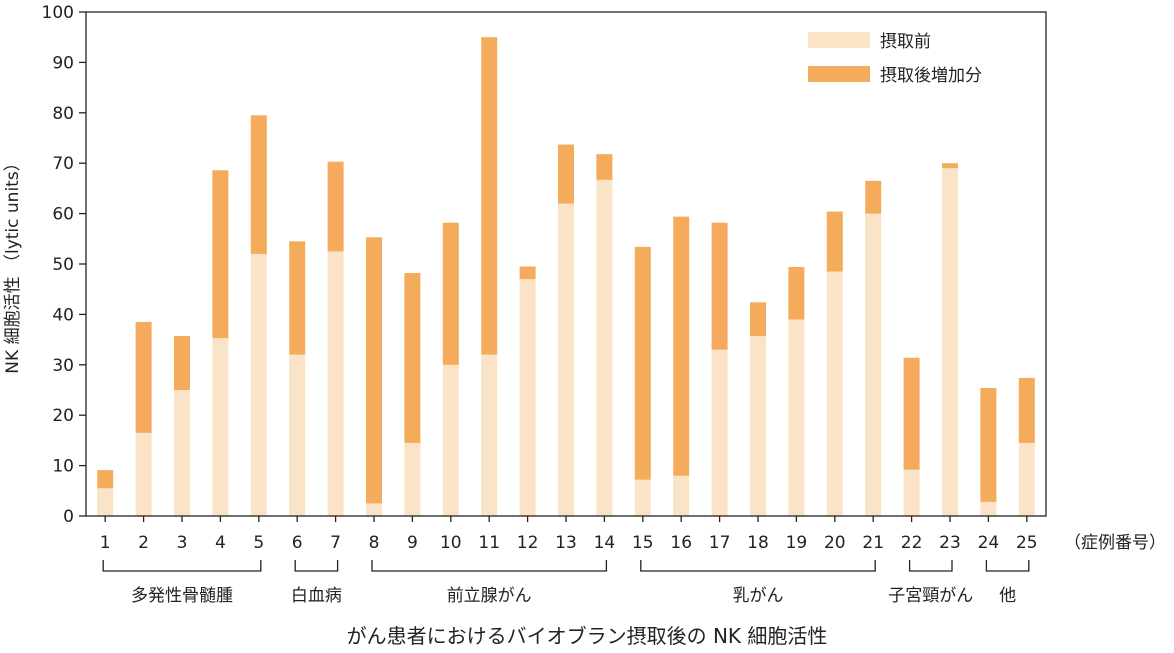  What do you see at coordinates (489, 596) in the screenshot?
I see `group-label: 前立腺がん` at bounding box center [489, 596].